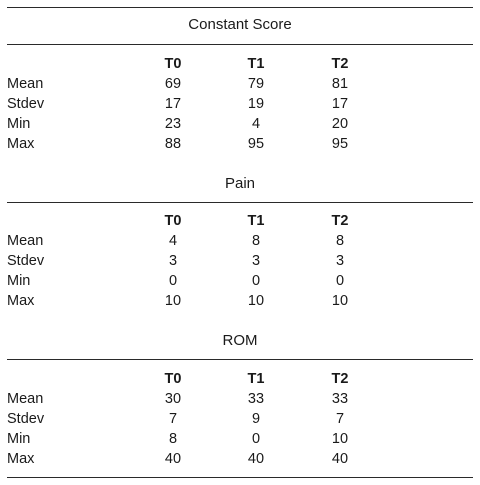 The height and width of the screenshot is (485, 480). I want to click on section-title: Constant Score, so click(240, 24).